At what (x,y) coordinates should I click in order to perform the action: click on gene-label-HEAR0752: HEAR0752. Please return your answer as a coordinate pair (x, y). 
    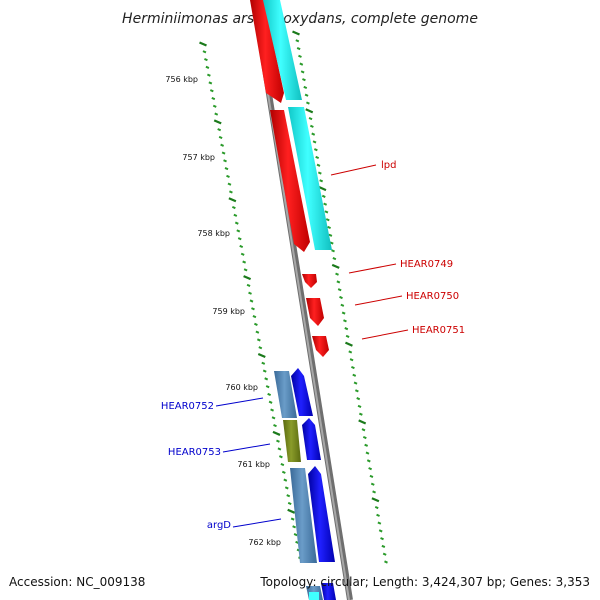
    Looking at the image, I should click on (187, 406).